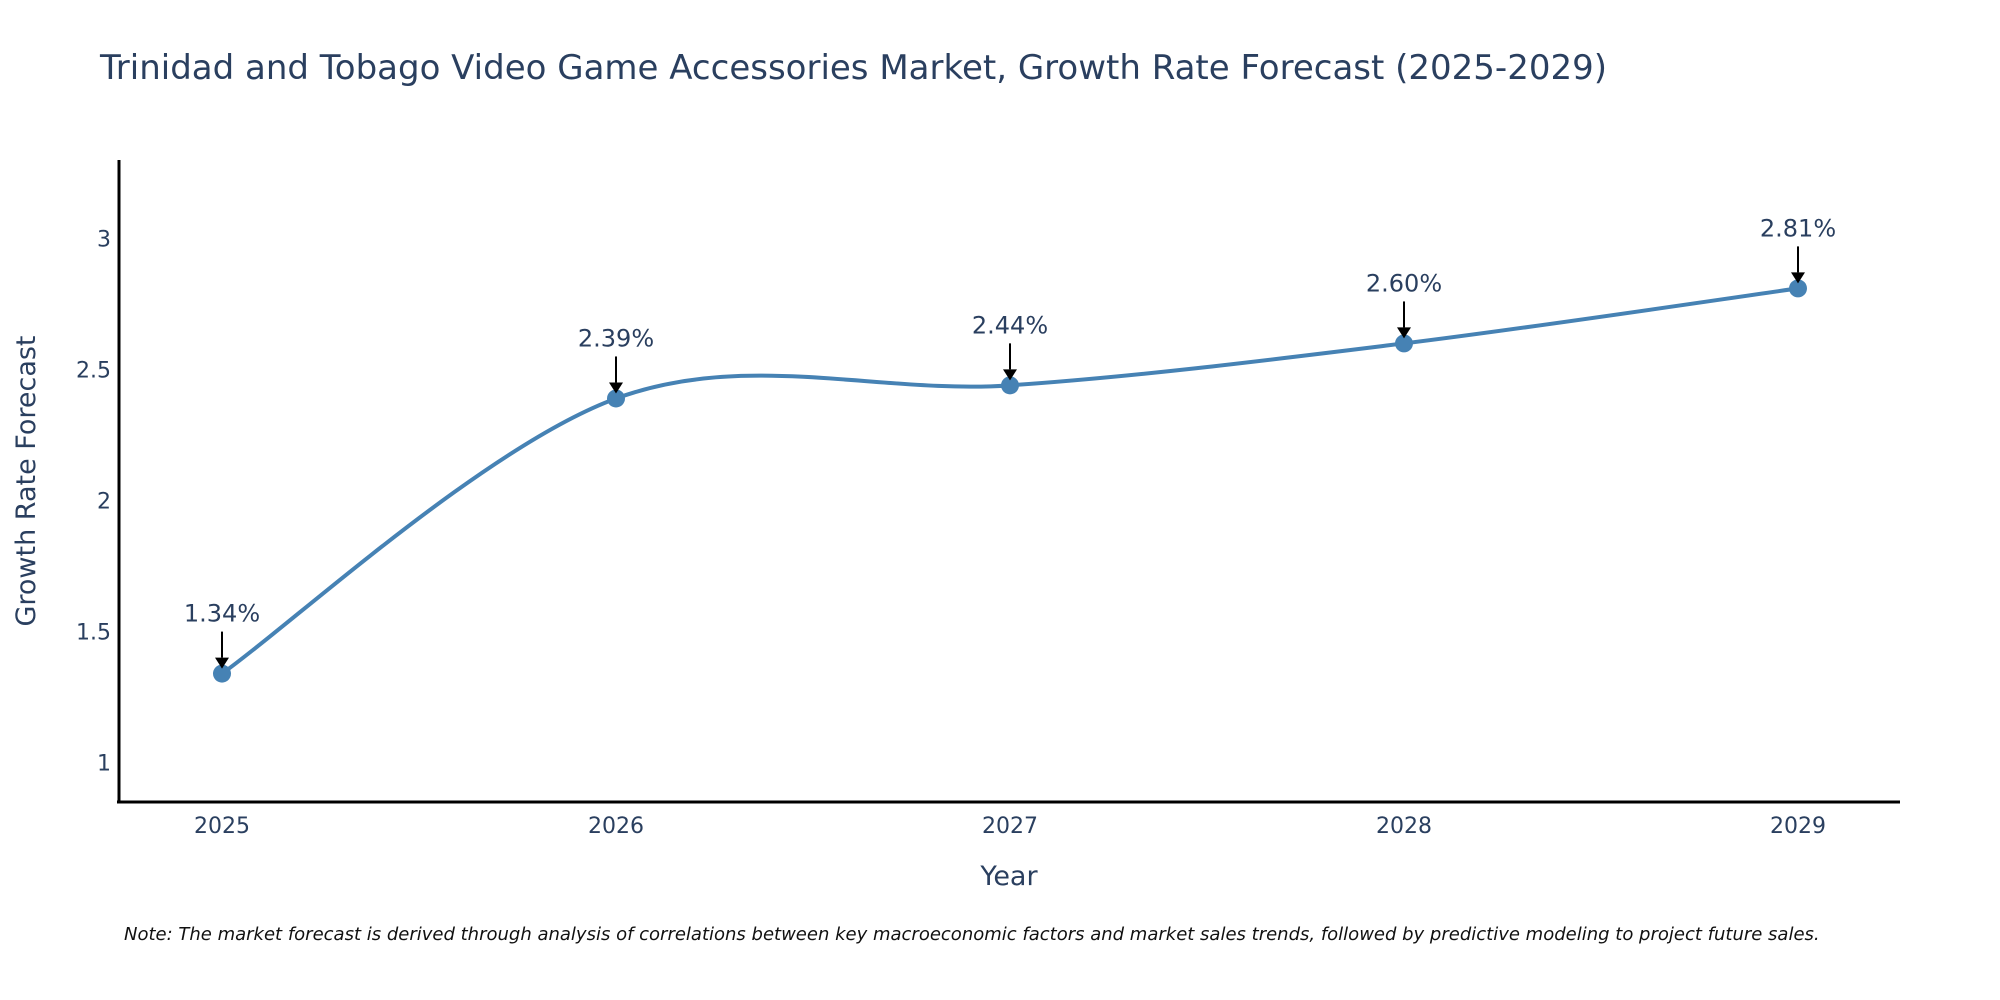 The image size is (2000, 1000). I want to click on y-tick-label: 3, so click(104, 240).